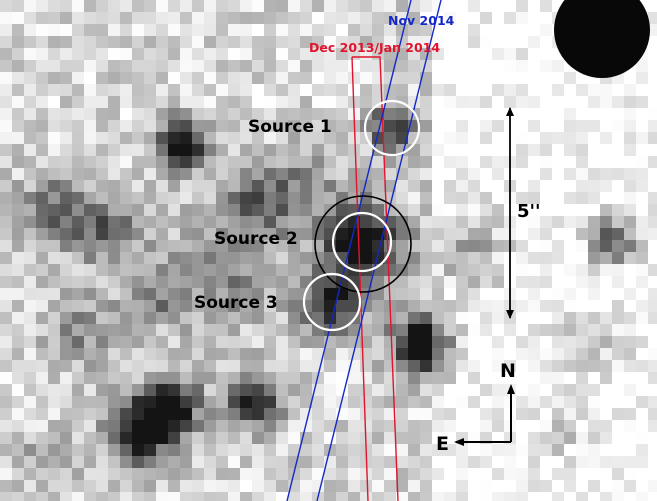 This screenshot has height=501, width=657. I want to click on east-arrow-icon, so click(459, 442).